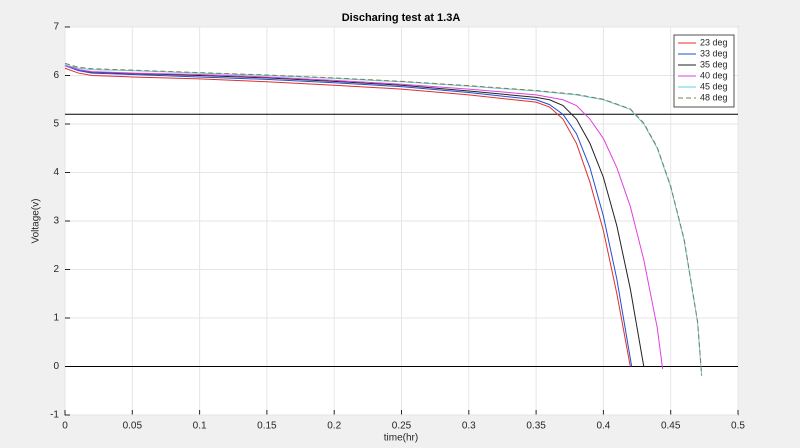 Image resolution: width=800 pixels, height=448 pixels. I want to click on y-axis-label: Voltage(v), so click(36, 220).